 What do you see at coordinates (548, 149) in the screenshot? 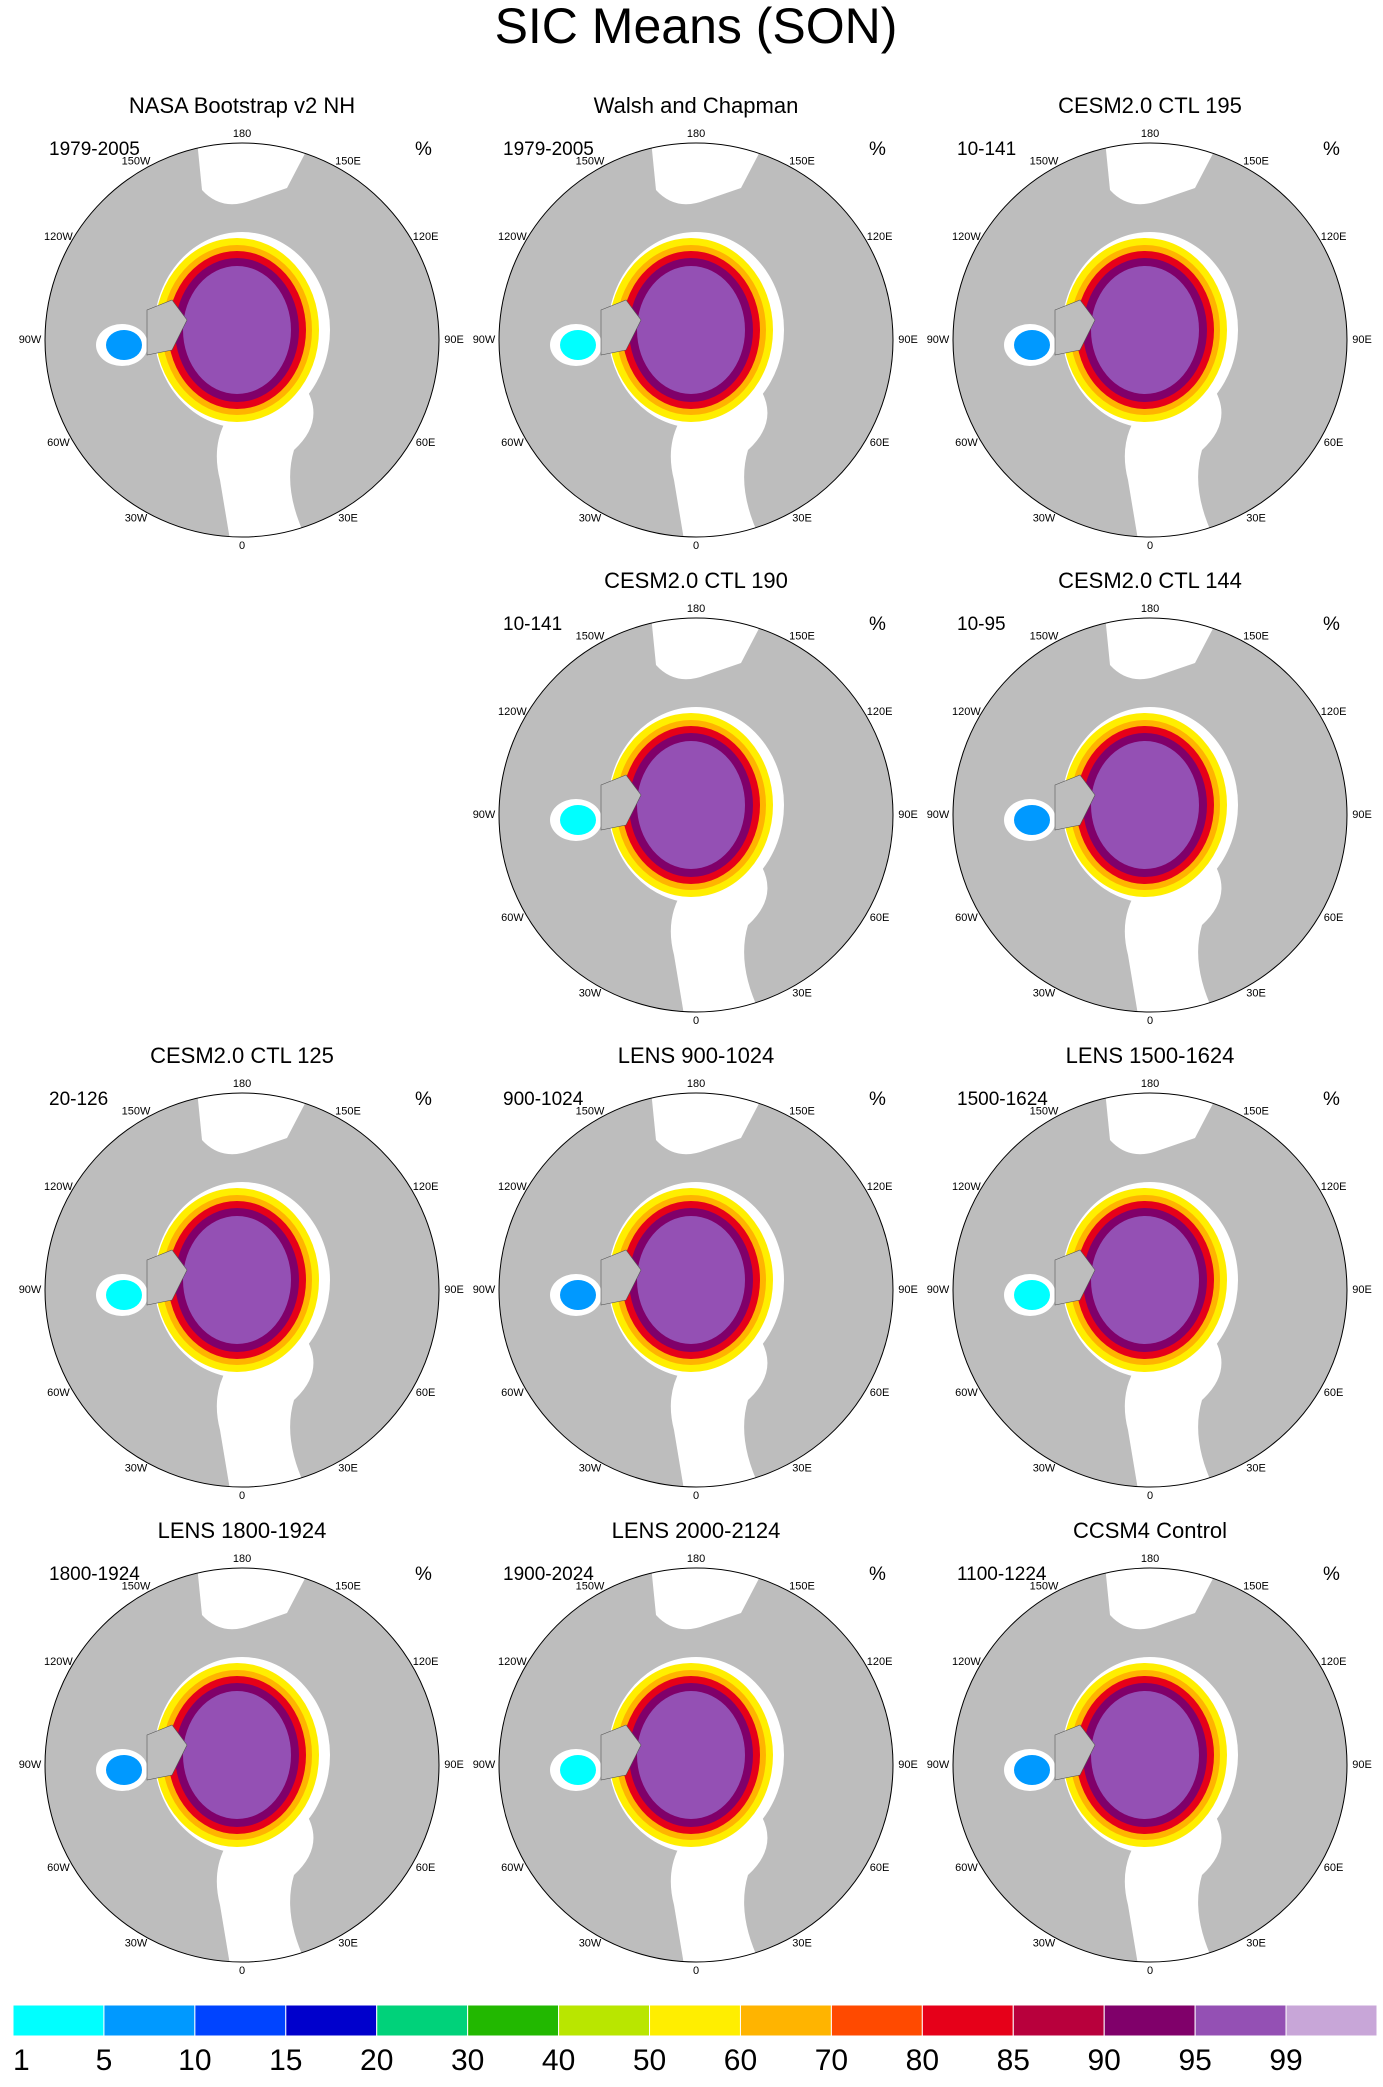
I see `panel-period: 1979-2005` at bounding box center [548, 149].